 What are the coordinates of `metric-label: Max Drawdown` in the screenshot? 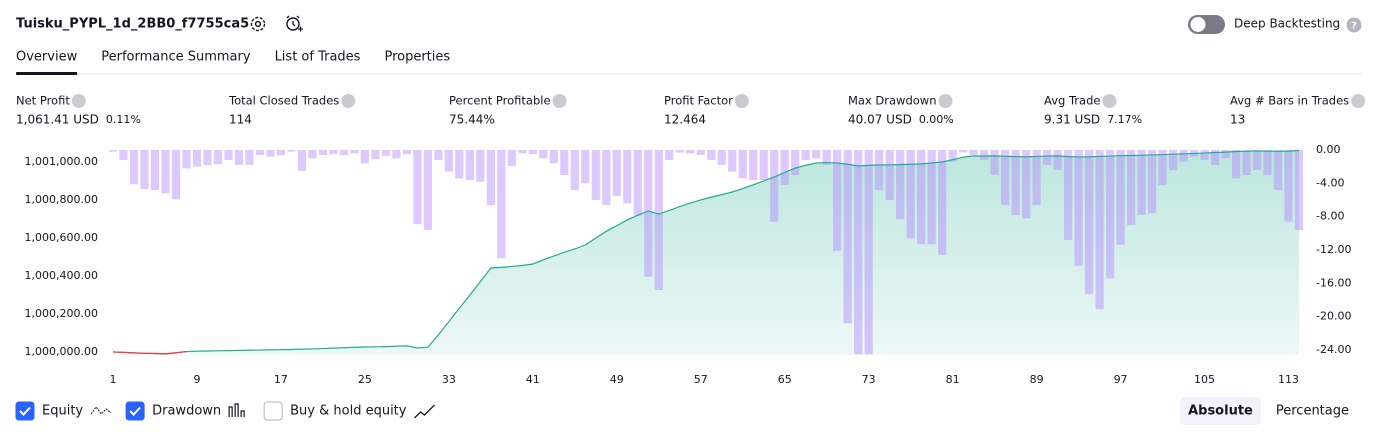 It's located at (892, 101).